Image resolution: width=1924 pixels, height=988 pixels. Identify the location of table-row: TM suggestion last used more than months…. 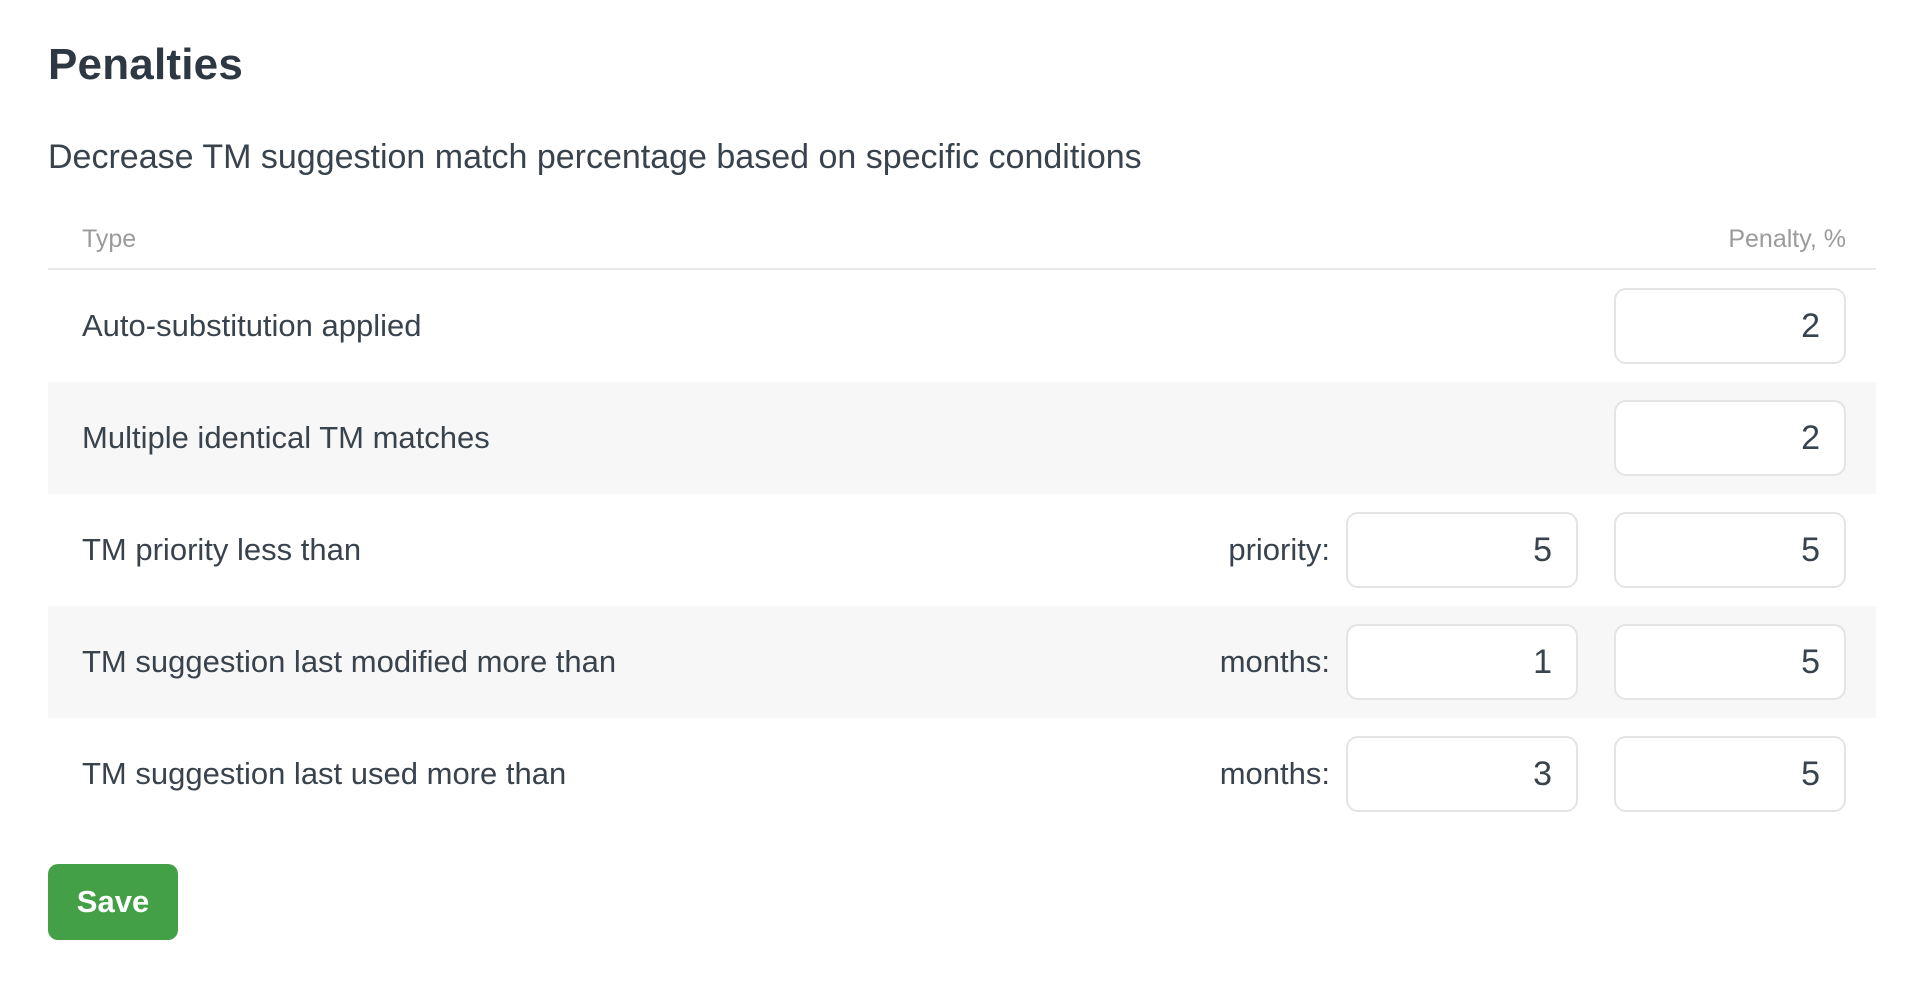
(962, 774).